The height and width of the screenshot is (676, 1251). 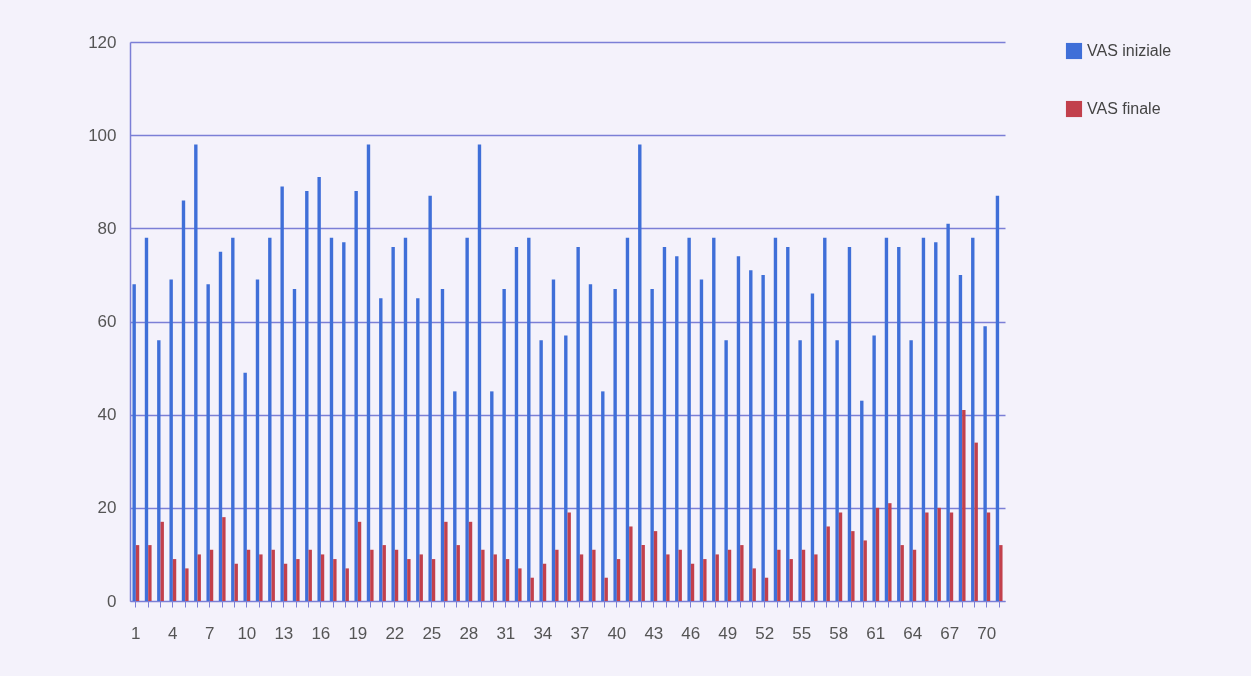 What do you see at coordinates (543, 633) in the screenshot?
I see `x-tick-label: 34` at bounding box center [543, 633].